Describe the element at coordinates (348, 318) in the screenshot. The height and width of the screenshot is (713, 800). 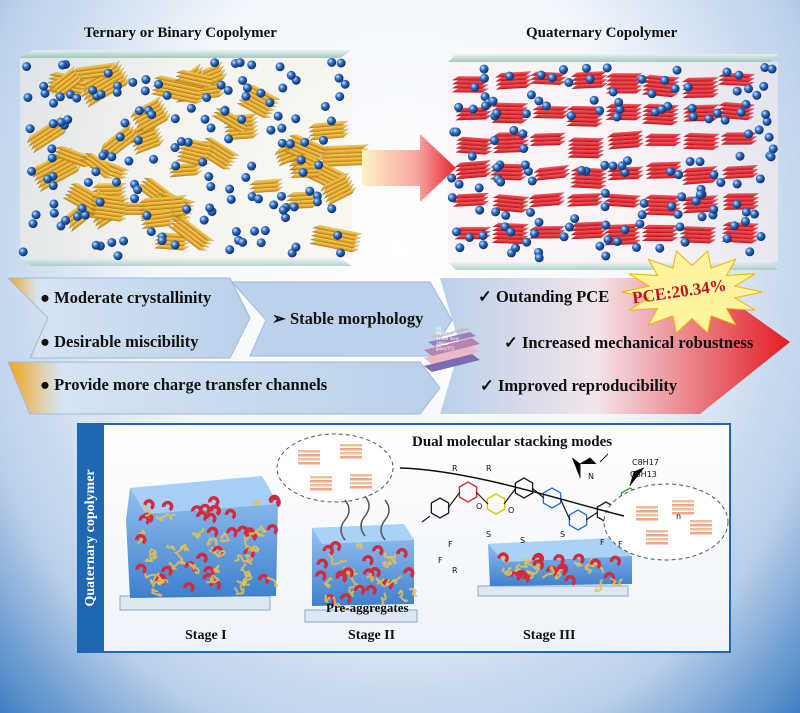
I see `feature-stable-morphology: ➢ Stable morphology` at that location.